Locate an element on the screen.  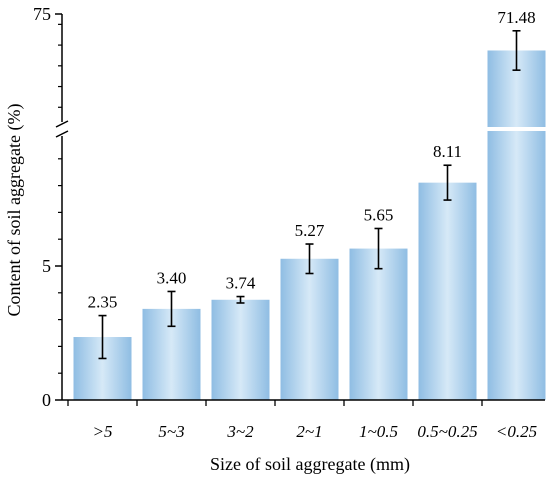
y-tick-label: 75 is located at coordinates (42, 14).